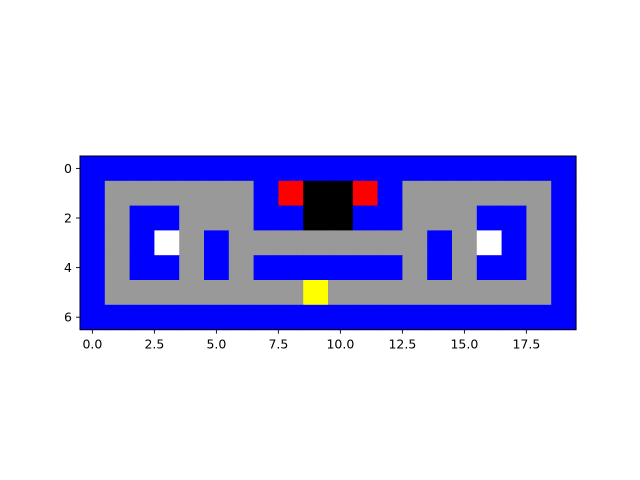 The height and width of the screenshot is (480, 640). Describe the element at coordinates (278, 344) in the screenshot. I see `x-tick-label: 7.5` at that location.